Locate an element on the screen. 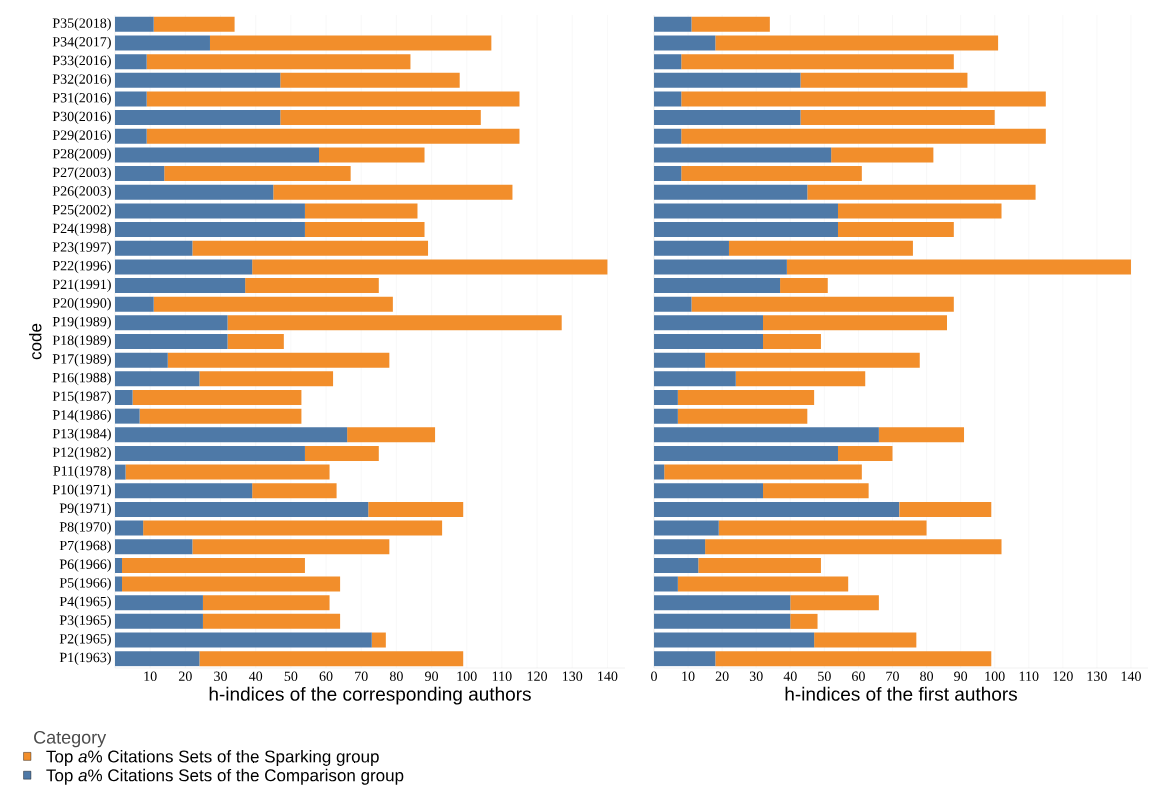  x-tick-label: 100 is located at coordinates (467, 676).